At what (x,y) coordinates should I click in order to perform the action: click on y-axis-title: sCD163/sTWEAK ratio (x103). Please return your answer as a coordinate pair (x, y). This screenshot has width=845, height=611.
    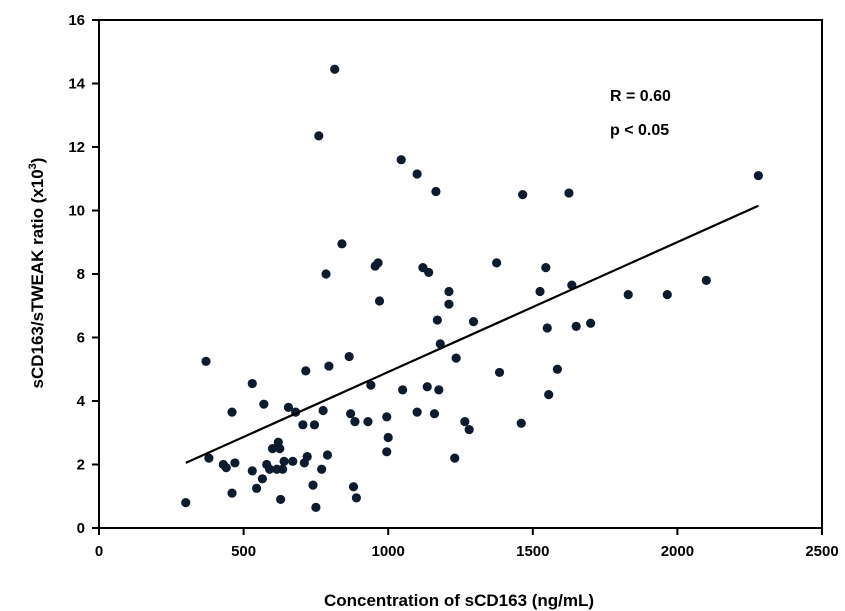
    Looking at the image, I should click on (37, 273).